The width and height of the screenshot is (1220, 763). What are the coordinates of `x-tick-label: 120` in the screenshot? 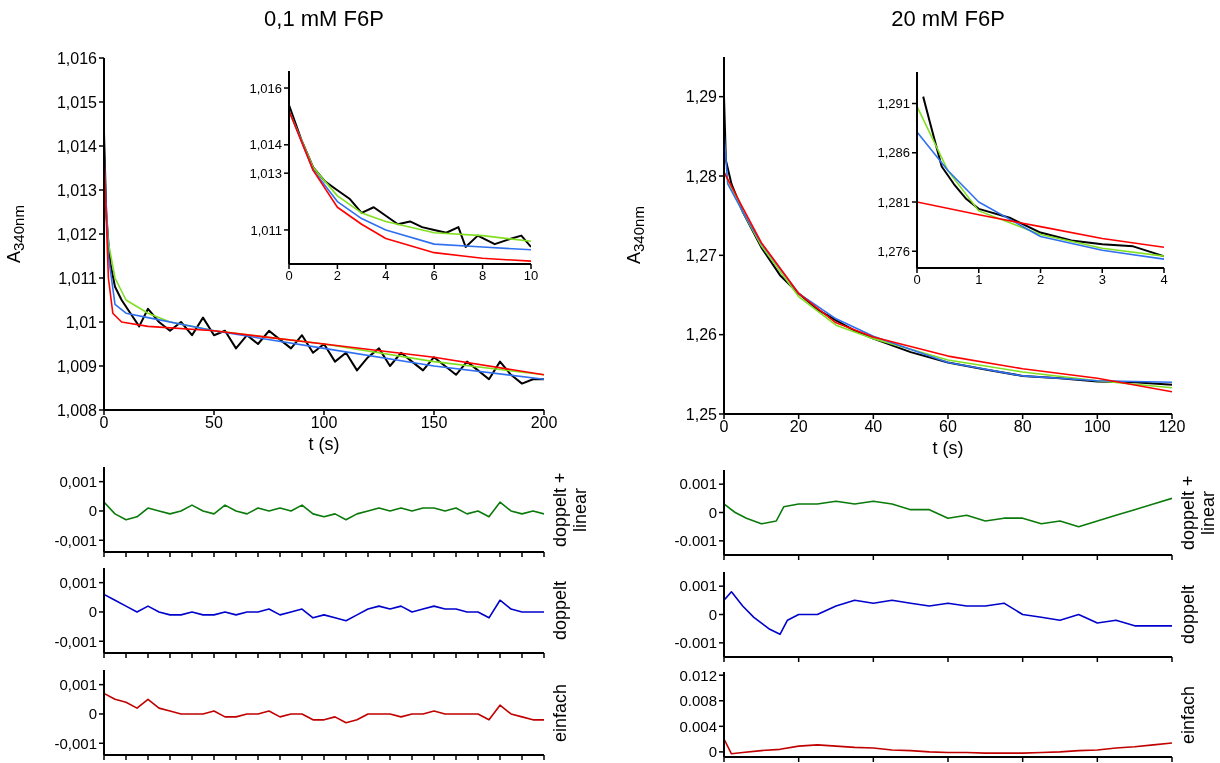 It's located at (1172, 427).